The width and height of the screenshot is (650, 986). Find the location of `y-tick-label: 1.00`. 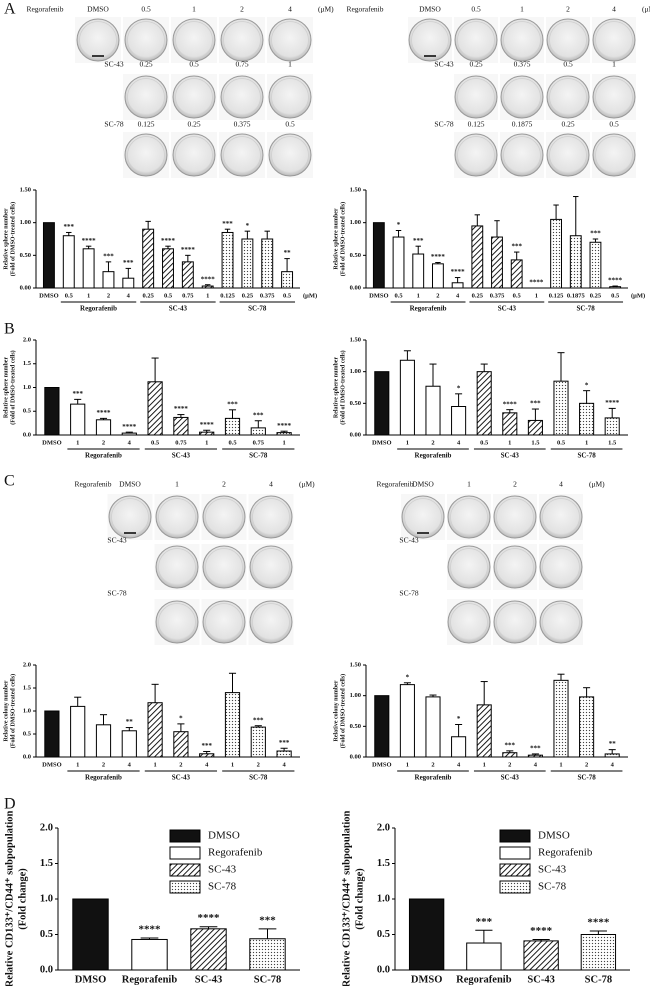

y-tick-label: 1.00 is located at coordinates (25, 222).